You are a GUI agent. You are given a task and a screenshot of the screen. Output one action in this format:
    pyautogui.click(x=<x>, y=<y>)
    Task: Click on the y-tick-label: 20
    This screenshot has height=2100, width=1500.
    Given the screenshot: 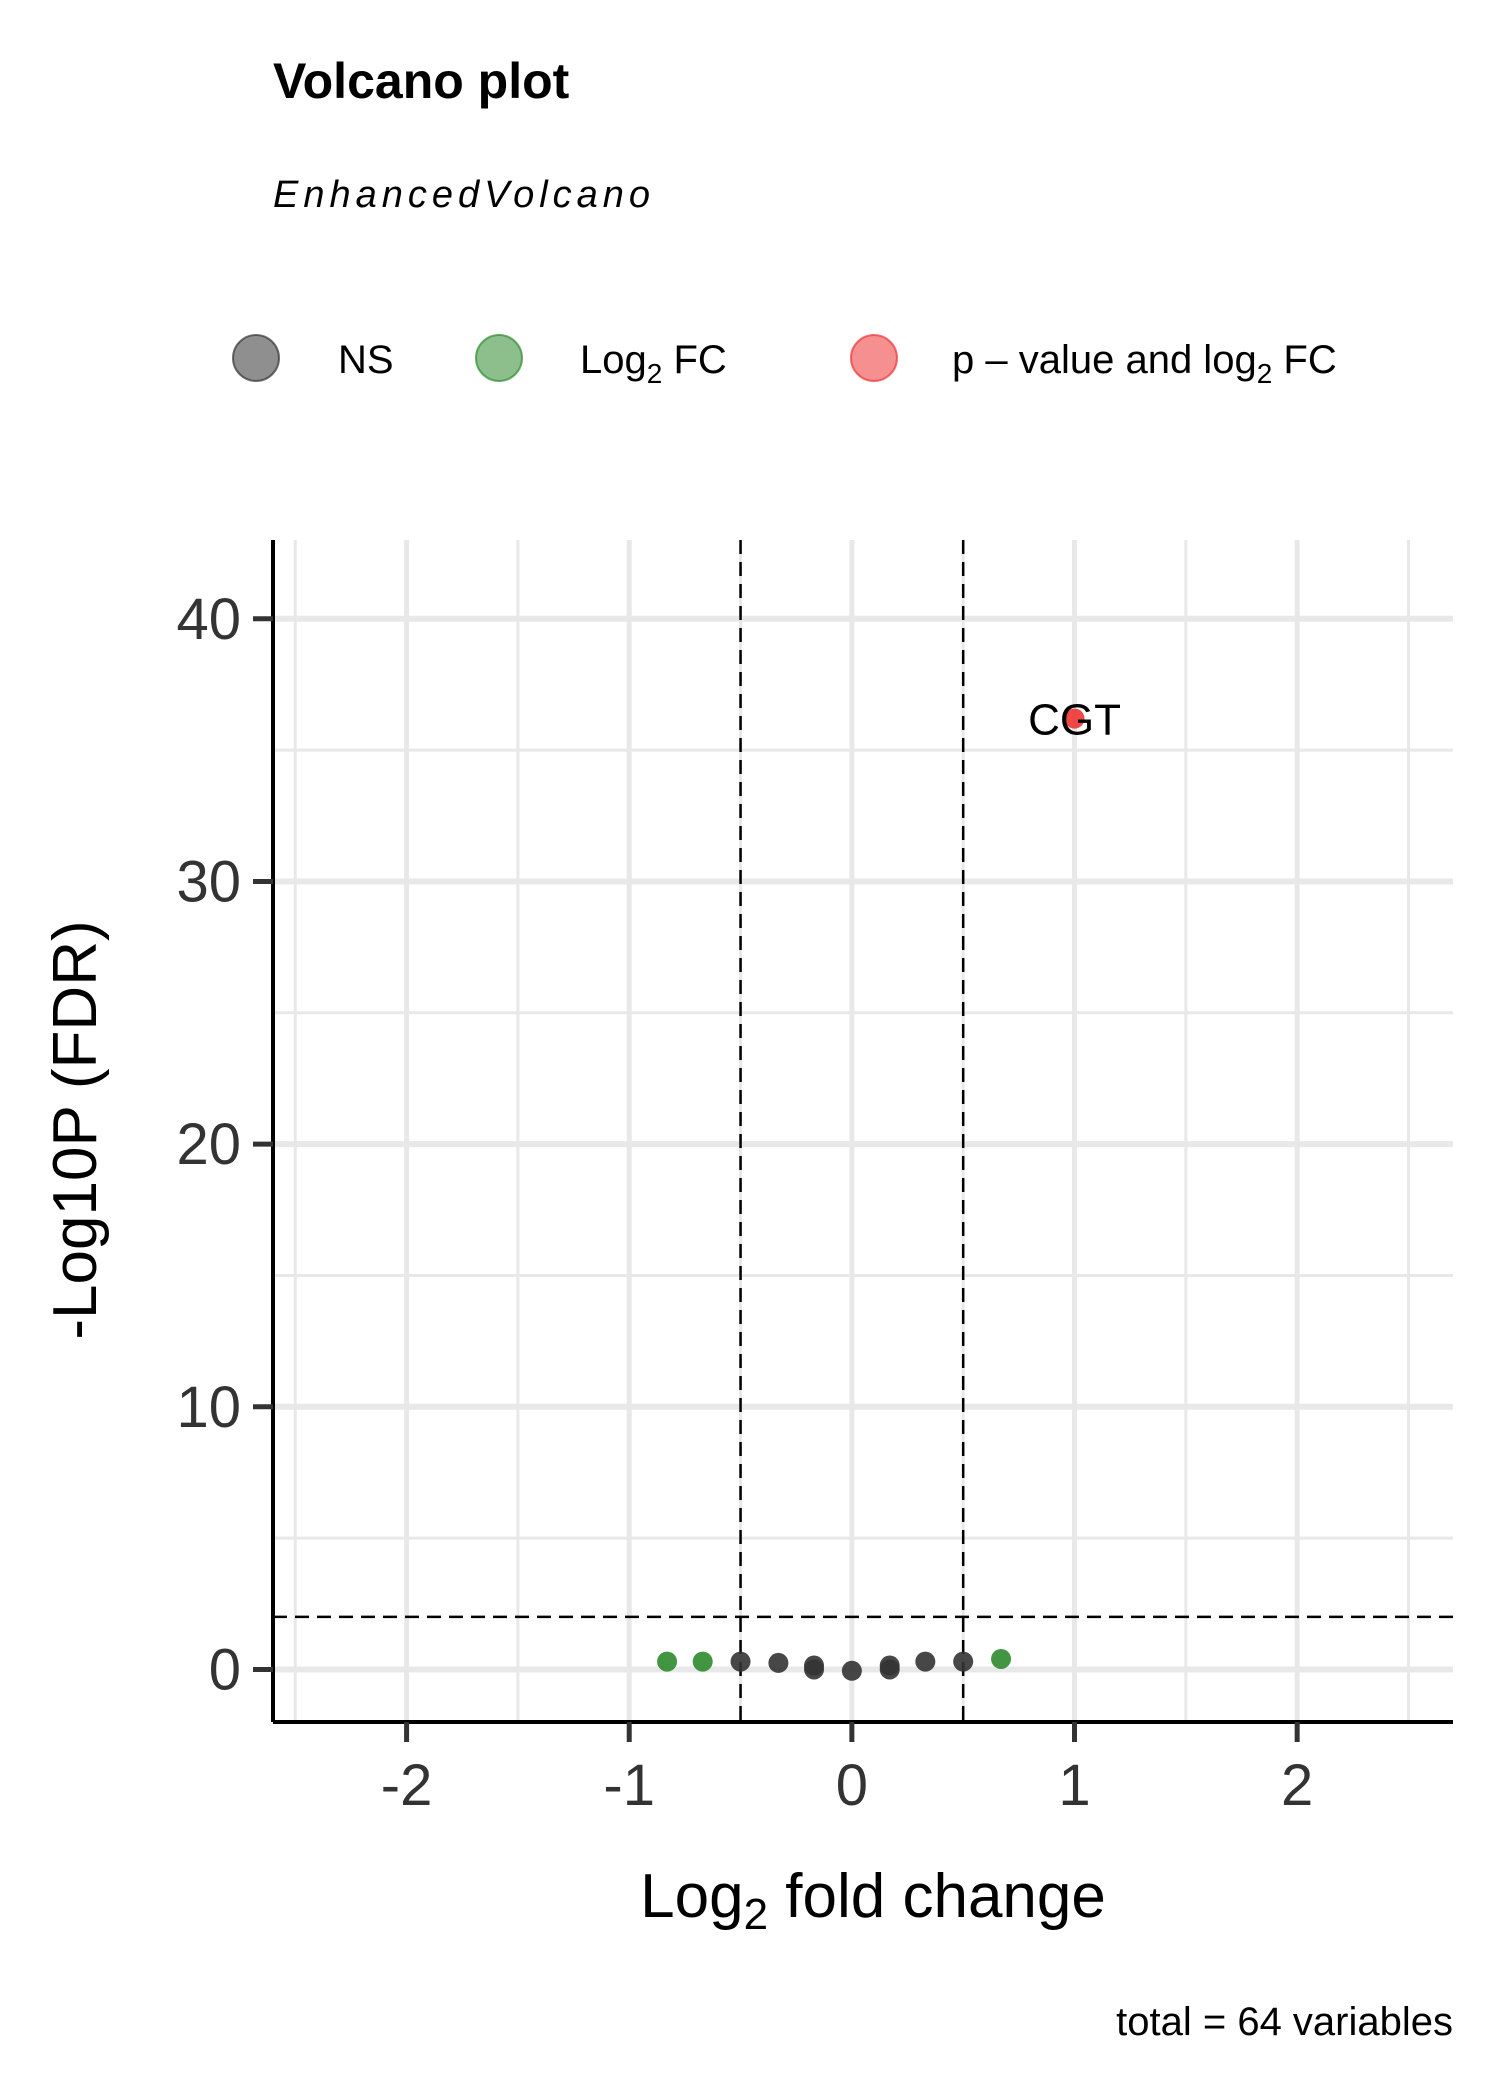 What is the action you would take?
    pyautogui.click(x=208, y=1144)
    